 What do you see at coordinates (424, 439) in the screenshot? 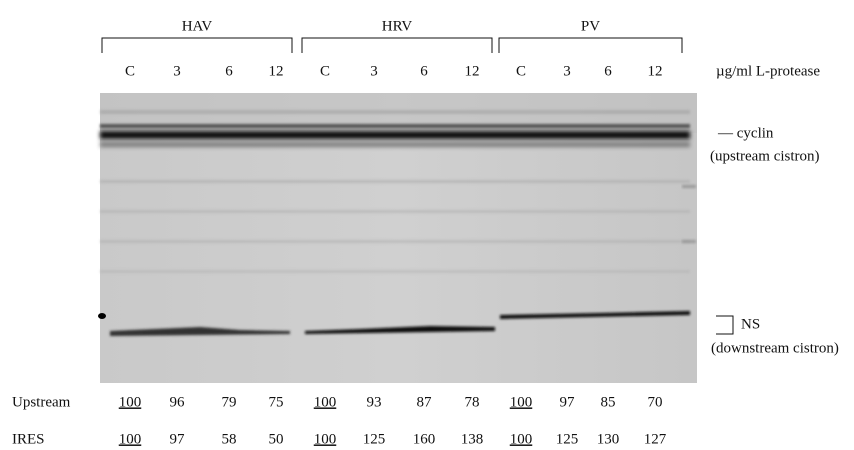
I see `row-value: 160` at bounding box center [424, 439].